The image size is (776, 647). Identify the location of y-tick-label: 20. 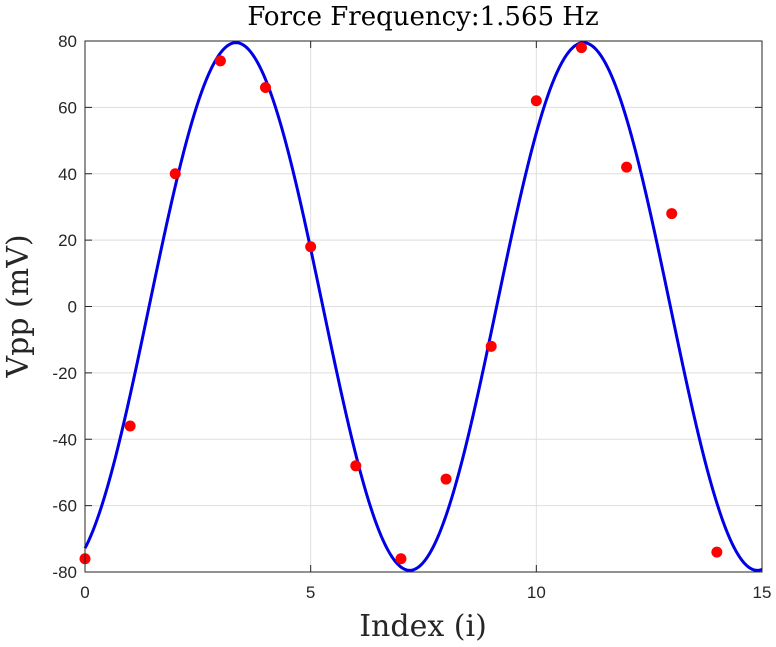
(67, 240).